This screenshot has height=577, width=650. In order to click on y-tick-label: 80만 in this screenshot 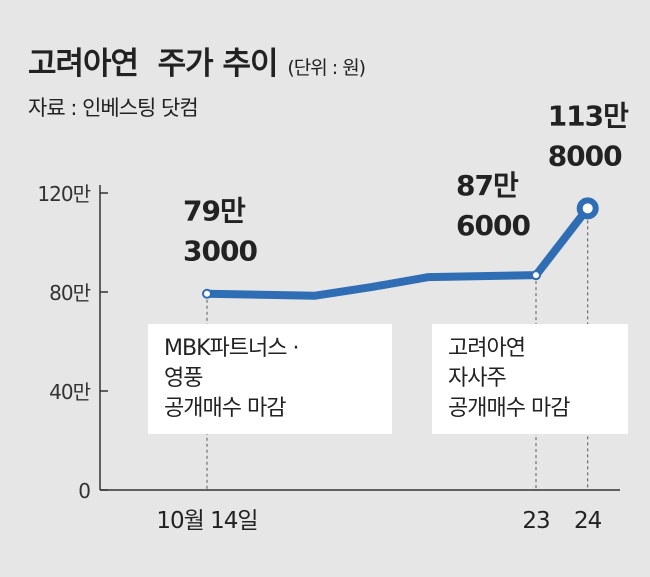, I will do `click(69, 293)`.